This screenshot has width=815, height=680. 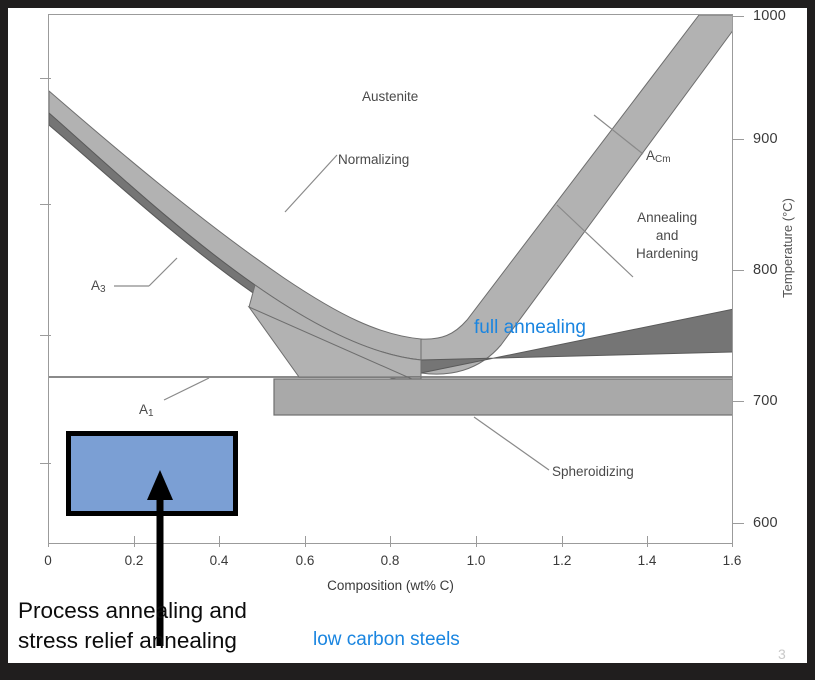 I want to click on label-a3: A3, so click(x=98, y=286).